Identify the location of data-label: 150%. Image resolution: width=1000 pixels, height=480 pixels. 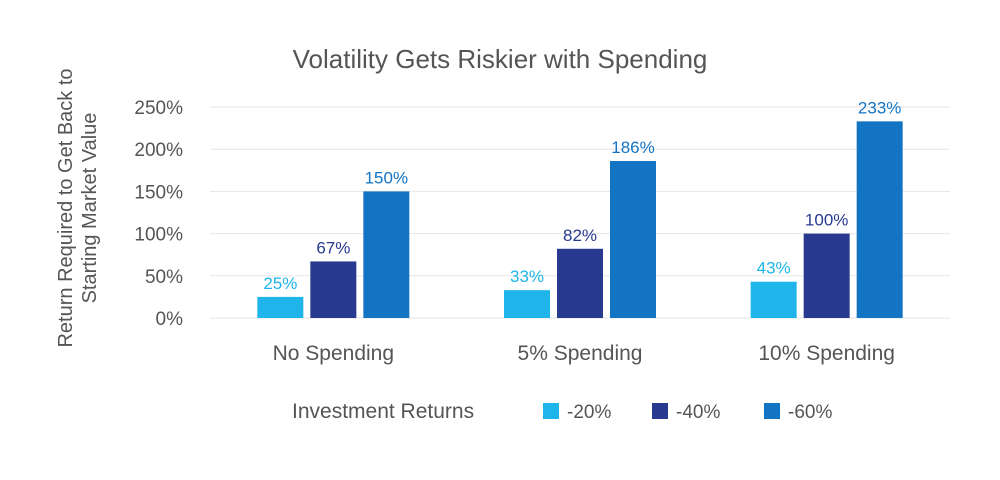
(386, 177).